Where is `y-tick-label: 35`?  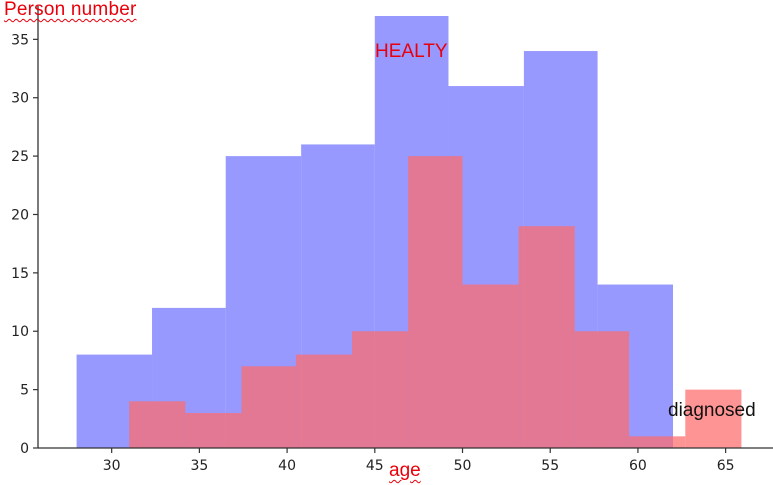
y-tick-label: 35 is located at coordinates (20, 40).